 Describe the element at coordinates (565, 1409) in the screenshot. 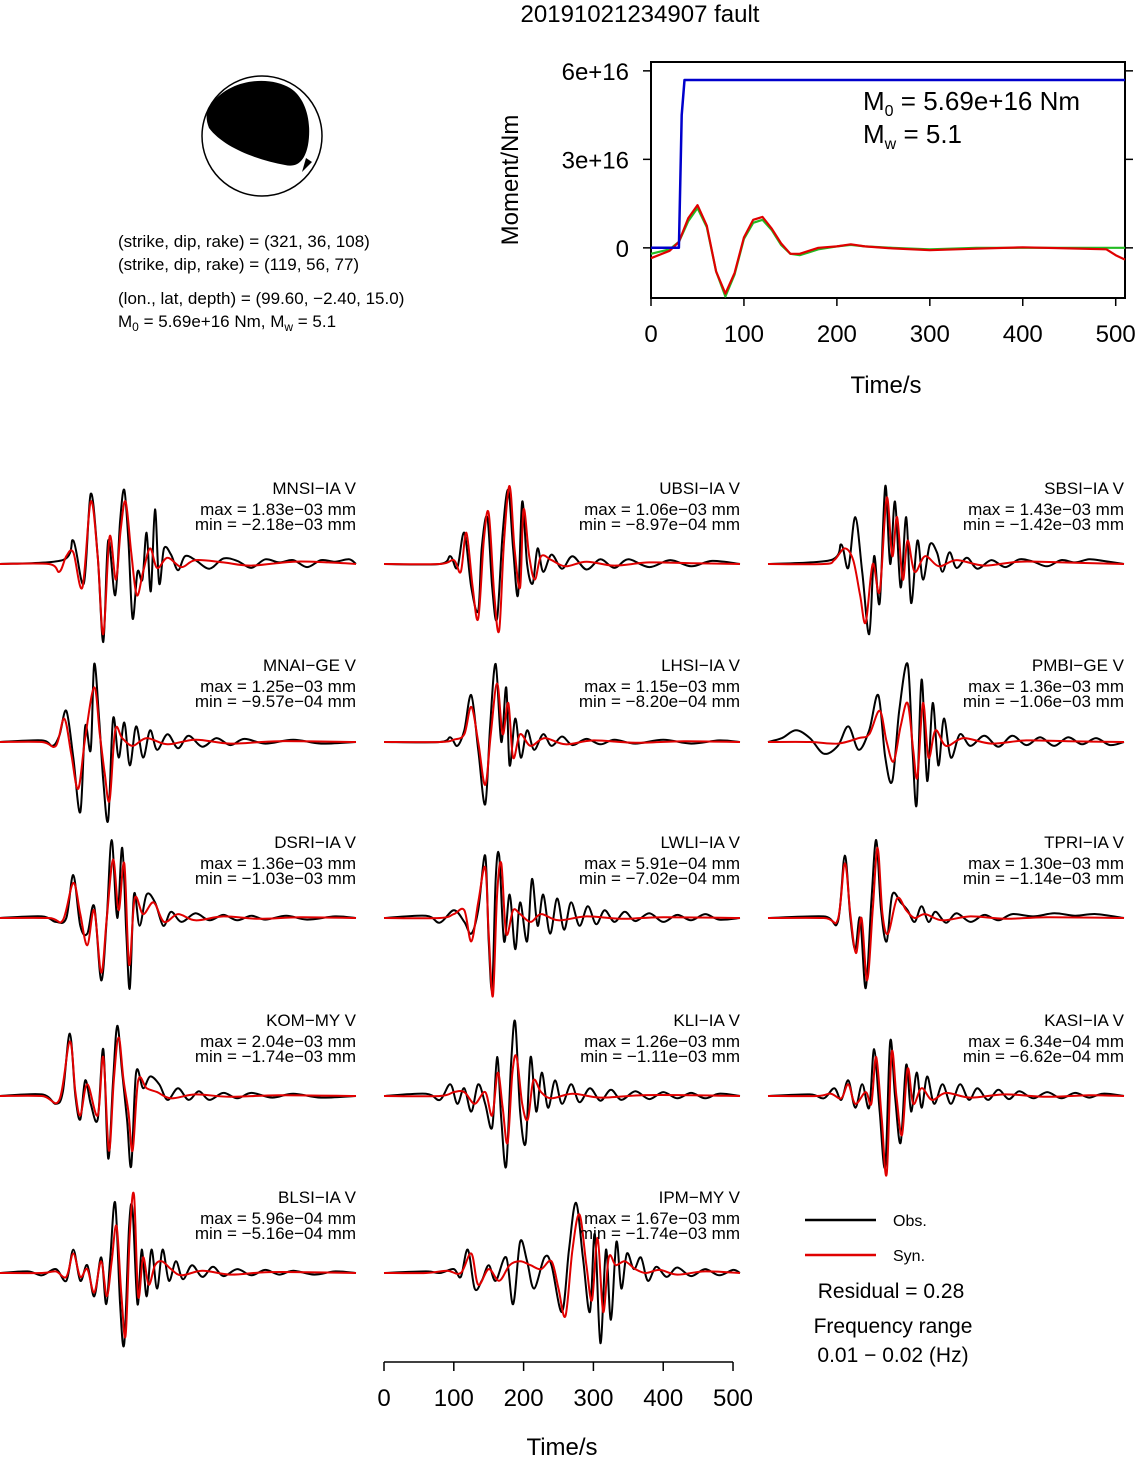

I see `waveform-x-axis: Time/s 0 100 200 300 400 500` at that location.